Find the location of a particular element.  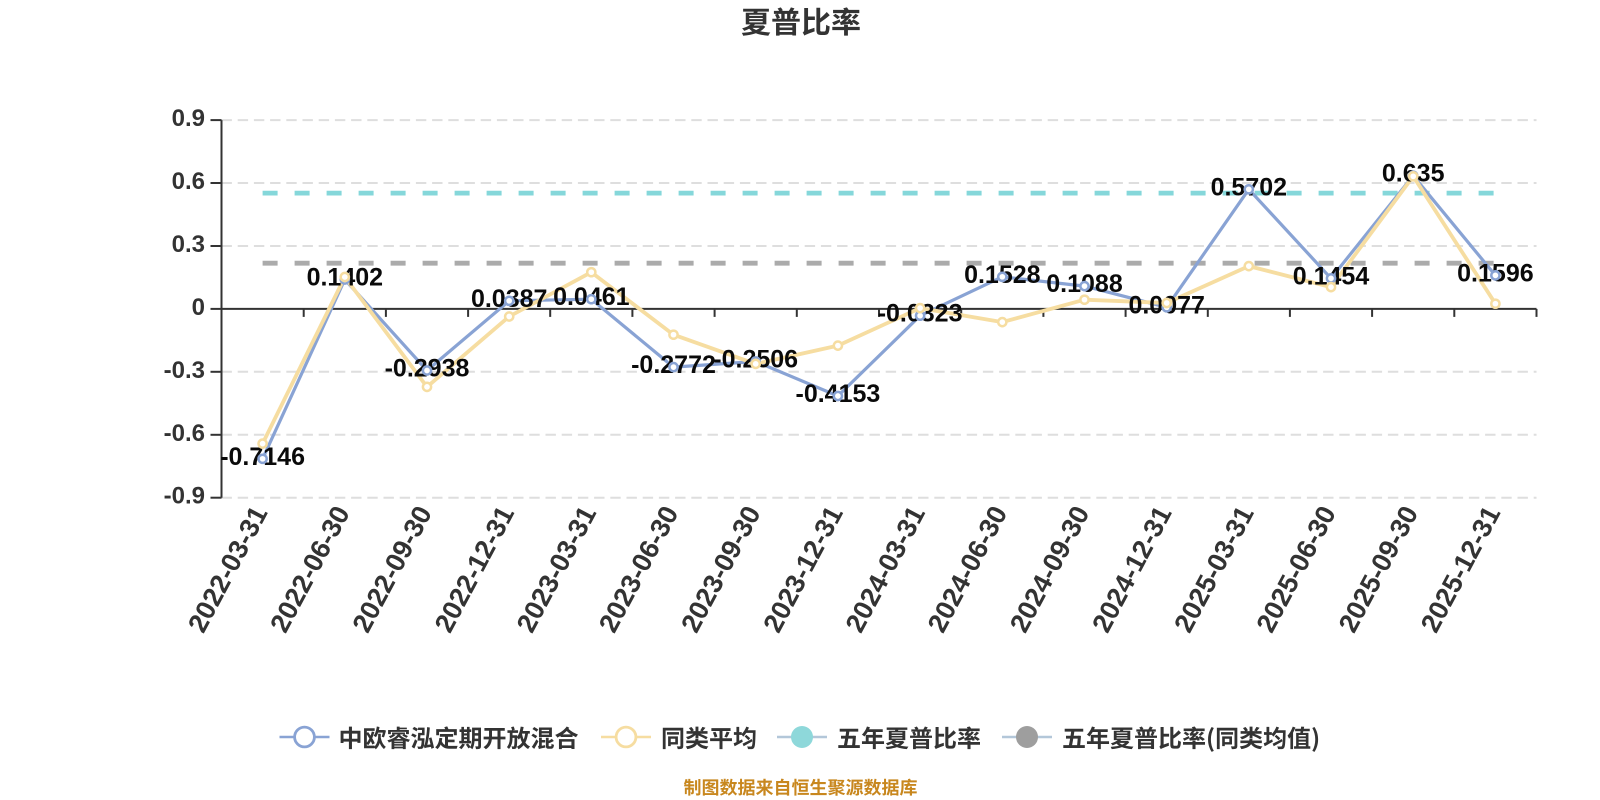

svg-text: 0.9 is located at coordinates (188, 118).